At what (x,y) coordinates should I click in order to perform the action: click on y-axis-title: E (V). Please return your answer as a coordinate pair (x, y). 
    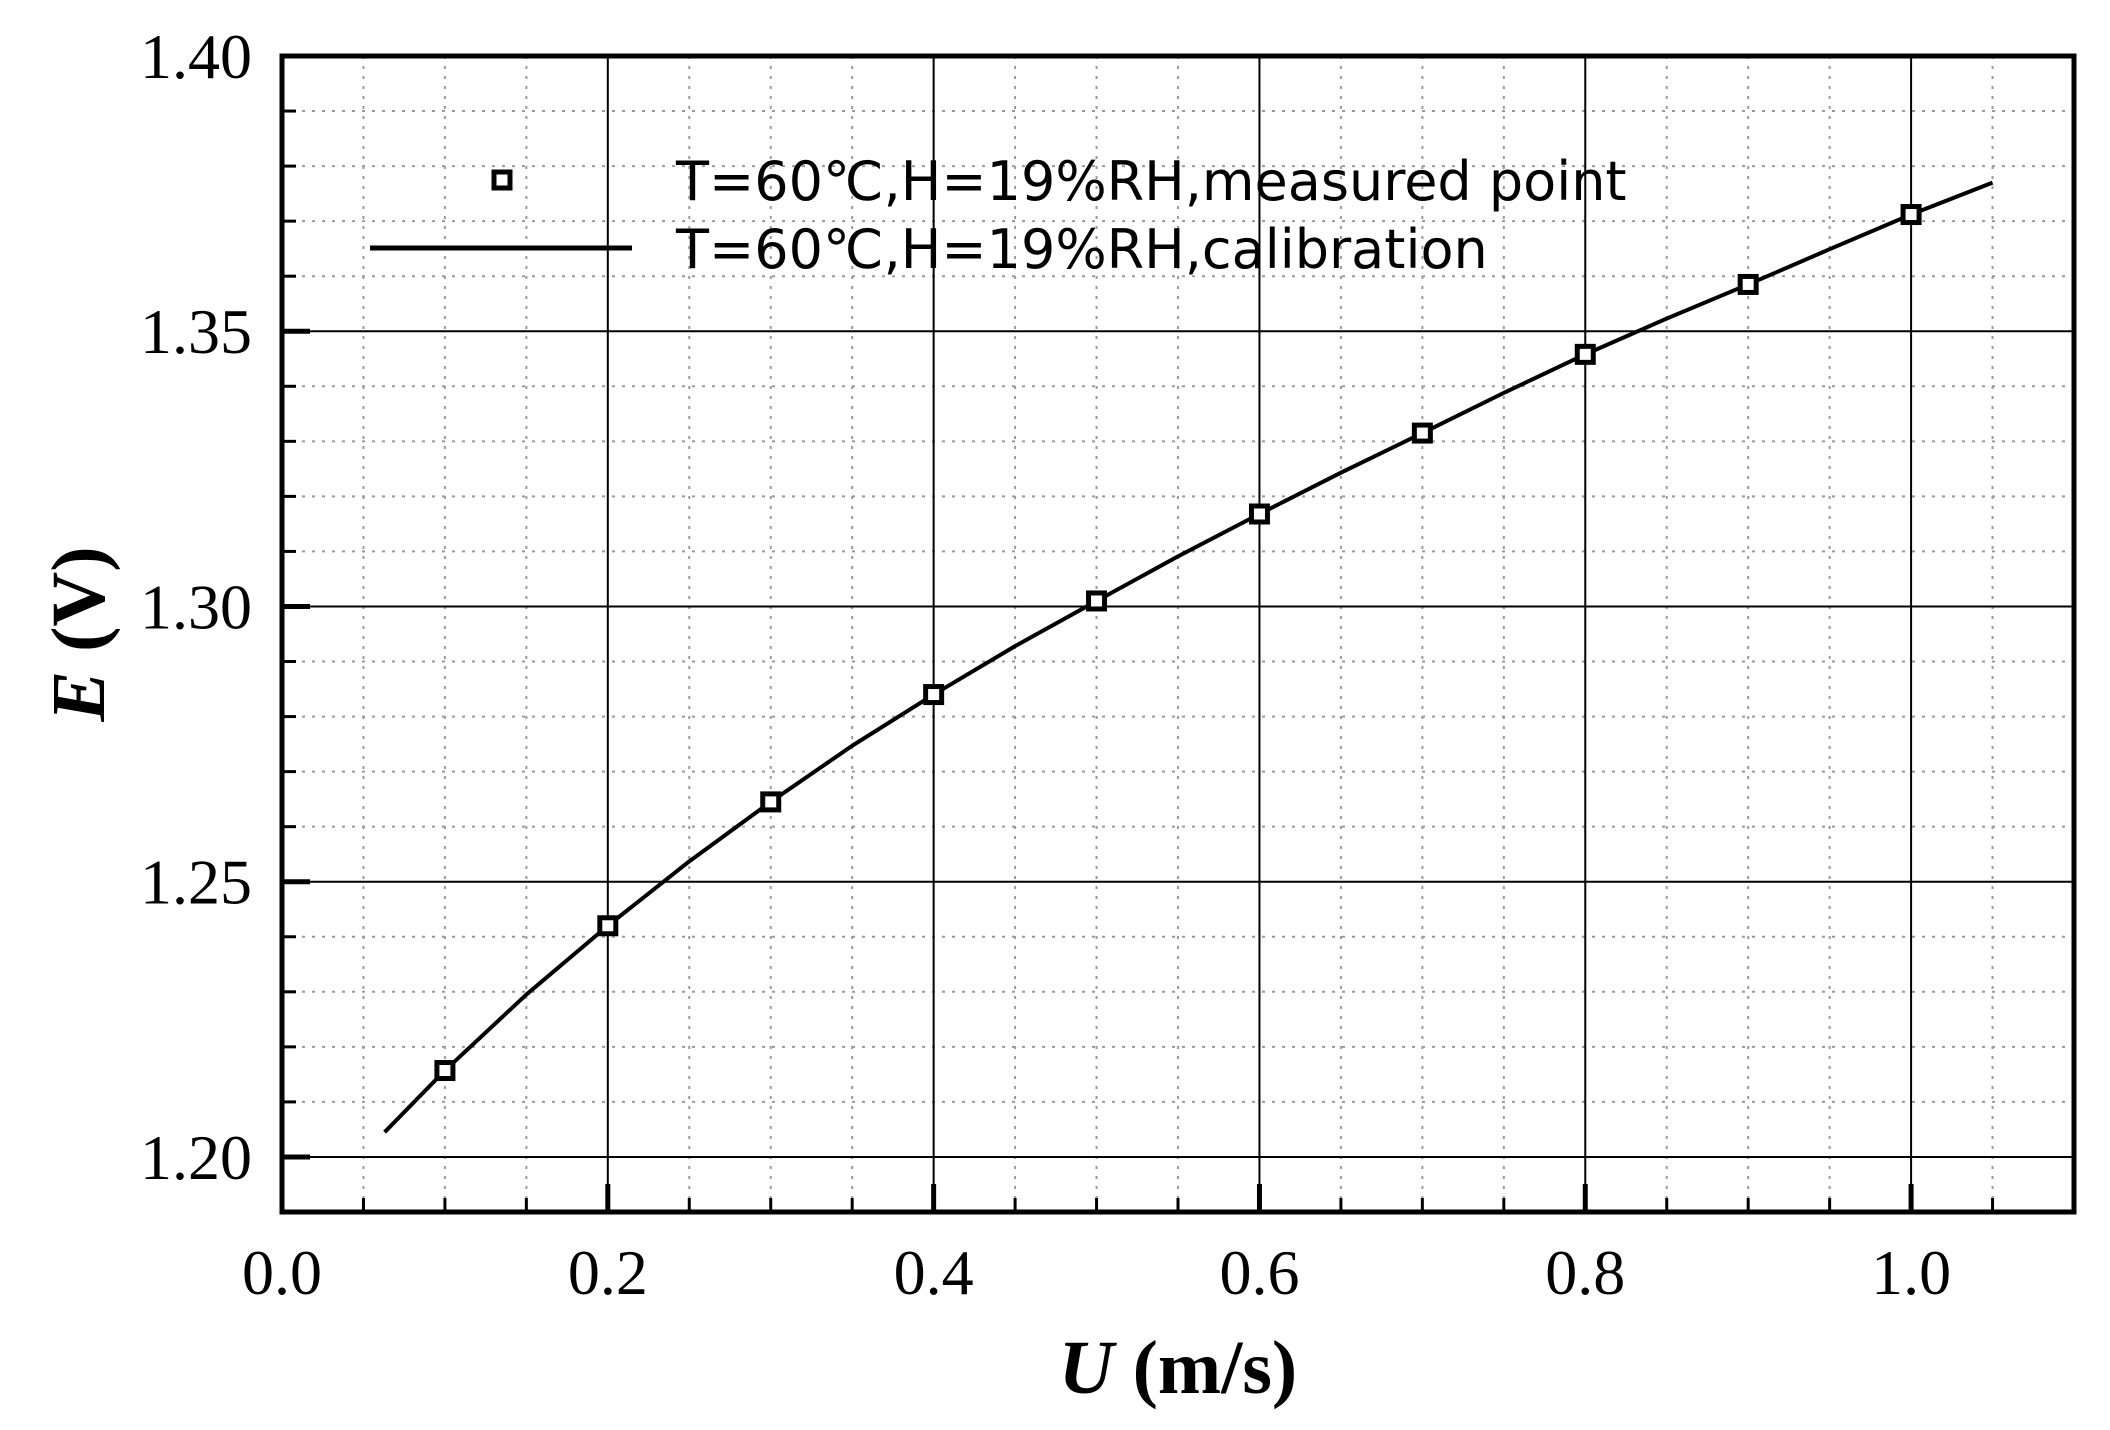
    Looking at the image, I should click on (79, 634).